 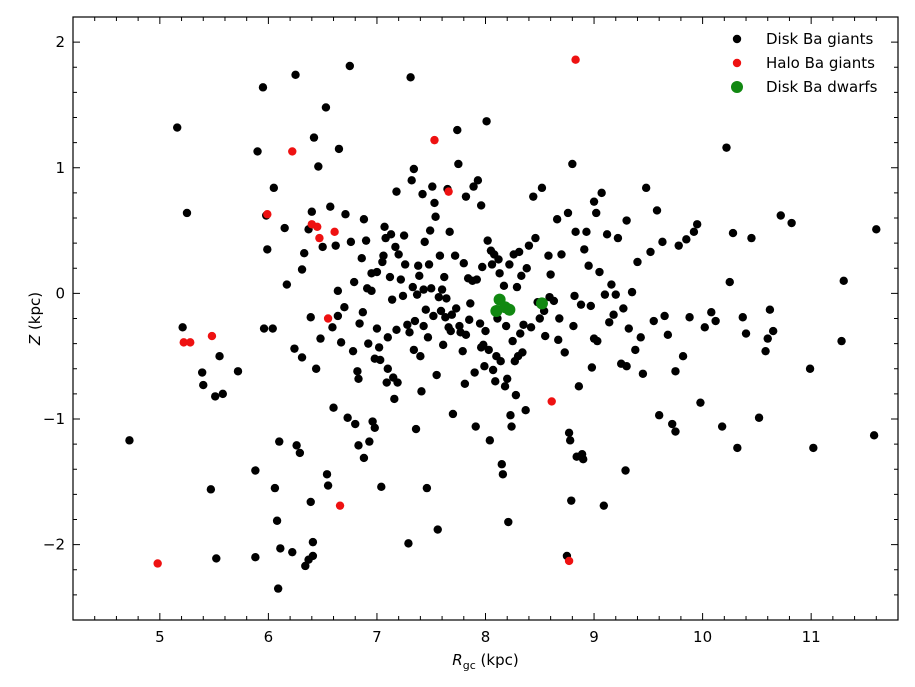 What do you see at coordinates (820, 63) in the screenshot?
I see `legend-label: Halo Ba giants` at bounding box center [820, 63].